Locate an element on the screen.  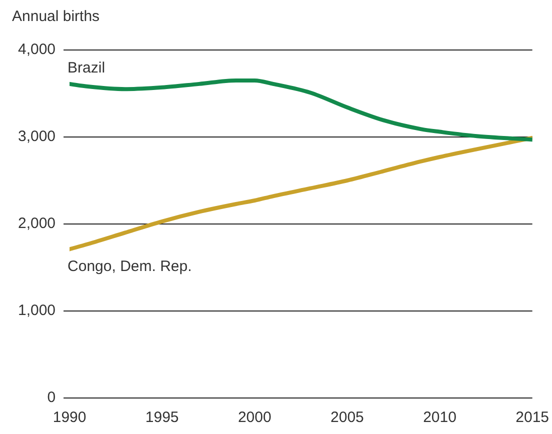
x-tick-label: 2000 is located at coordinates (255, 417).